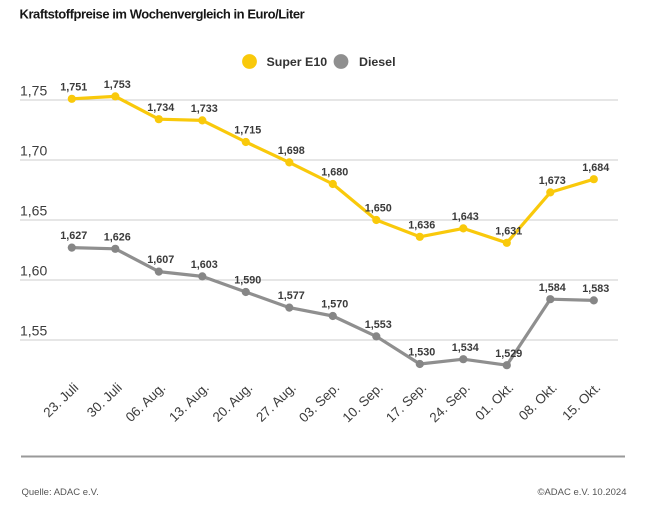 The height and width of the screenshot is (509, 650). Describe the element at coordinates (33, 331) in the screenshot. I see `svg-text: 1,55` at that location.